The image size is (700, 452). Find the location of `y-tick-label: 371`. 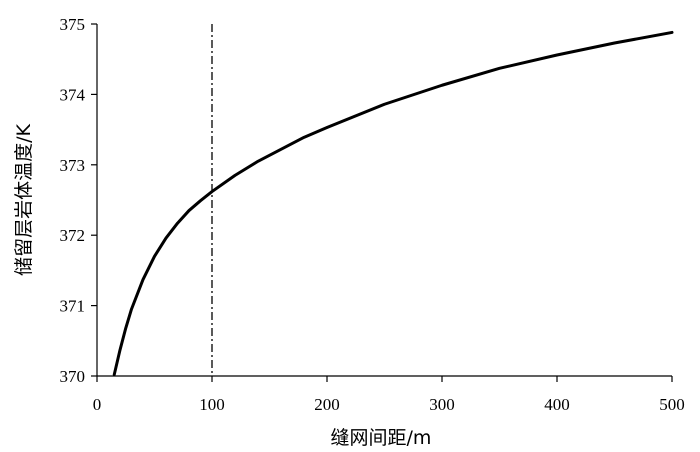

y-tick-label: 371 is located at coordinates (73, 306).